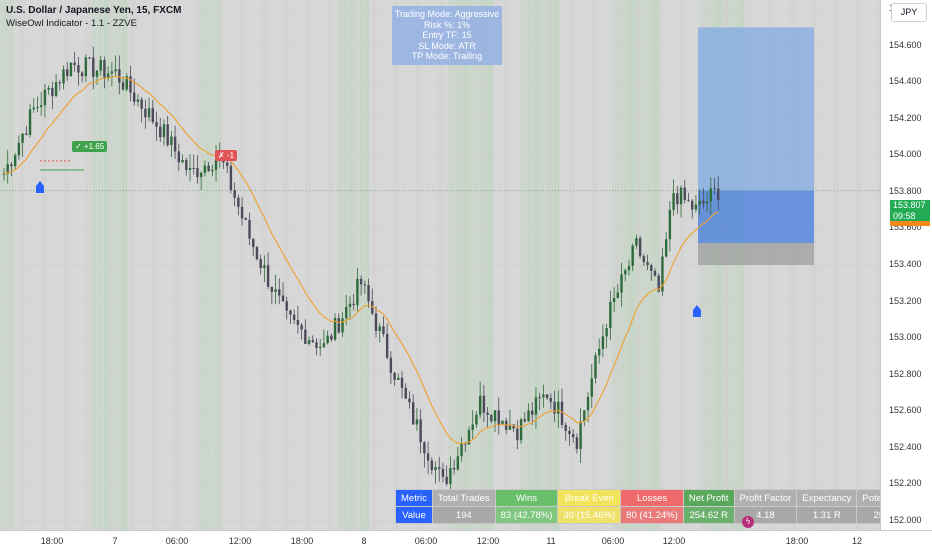 The height and width of the screenshot is (551, 932). What do you see at coordinates (115, 541) in the screenshot?
I see `x-tick-label: 7` at bounding box center [115, 541].